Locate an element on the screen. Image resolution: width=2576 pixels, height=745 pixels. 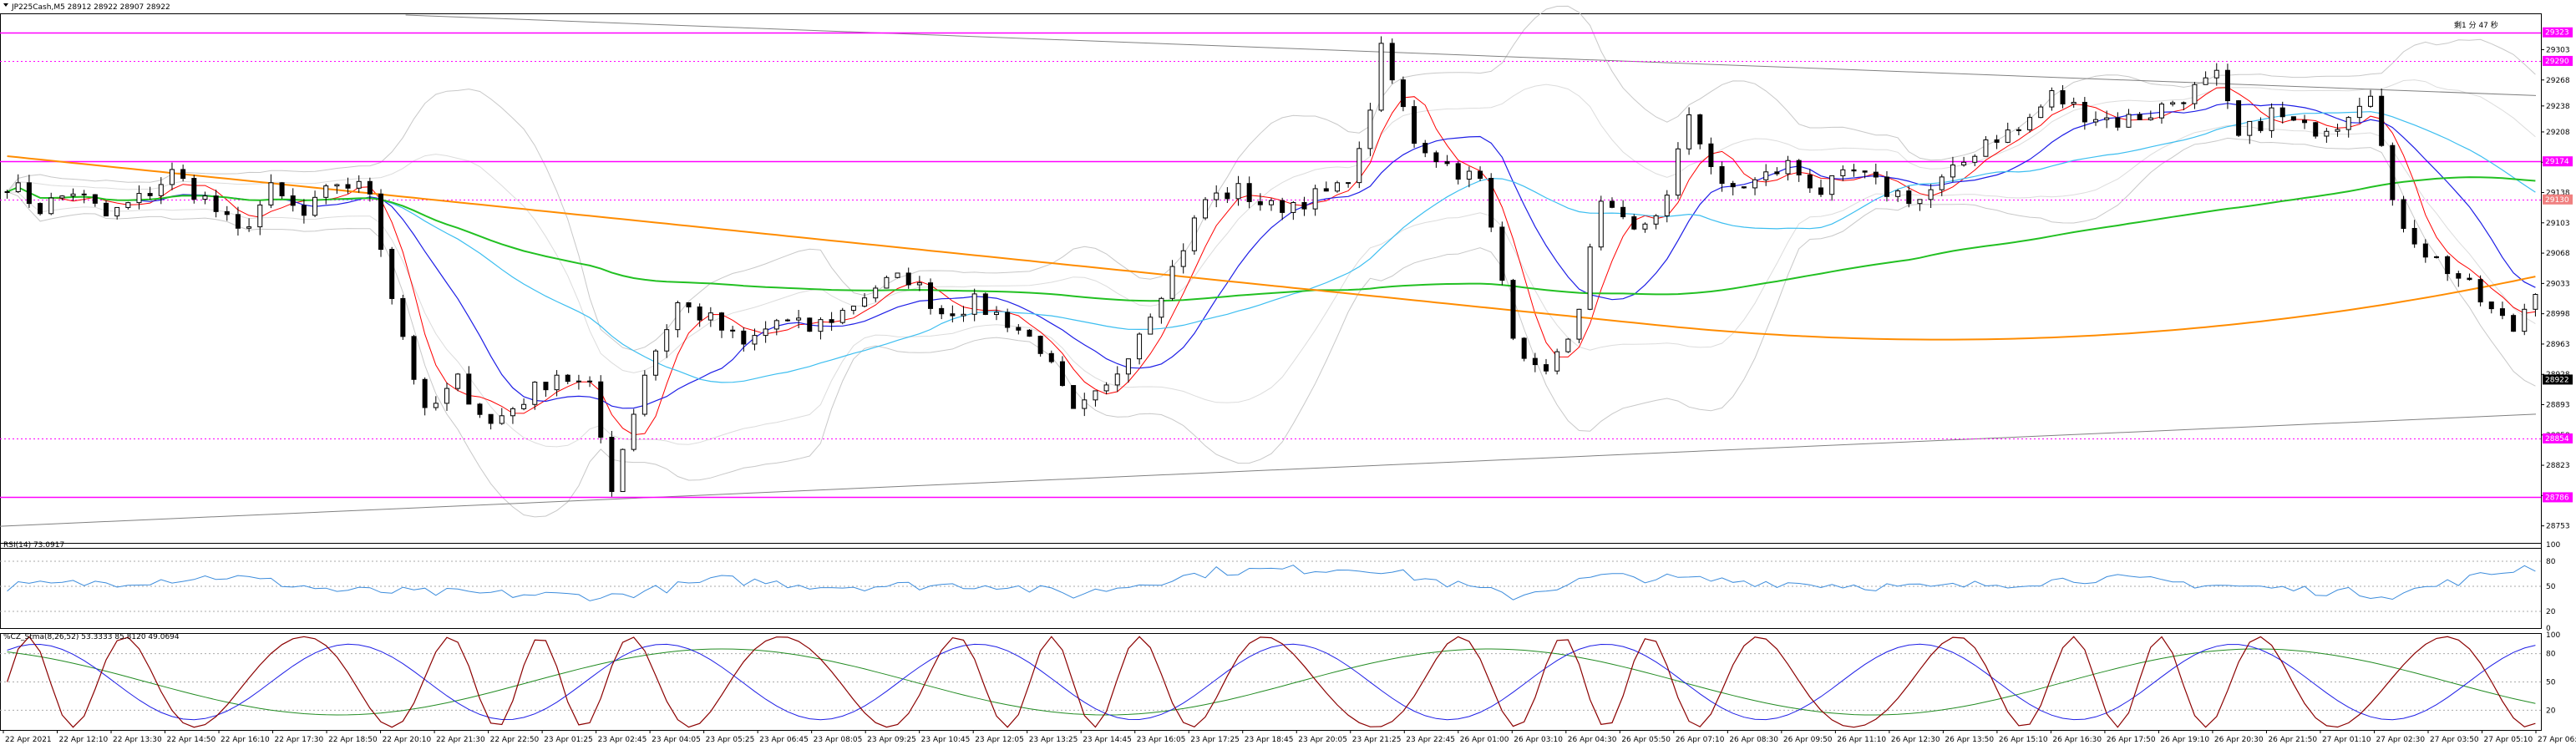
level-tag-label: 29130 is located at coordinates (2557, 200).